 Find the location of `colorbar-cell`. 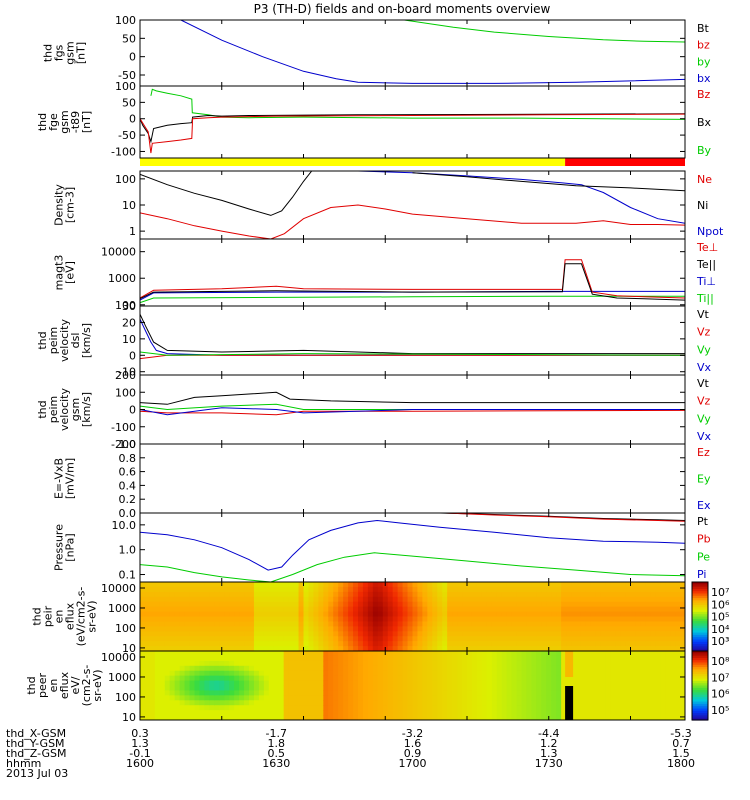

colorbar-cell is located at coordinates (700, 611).